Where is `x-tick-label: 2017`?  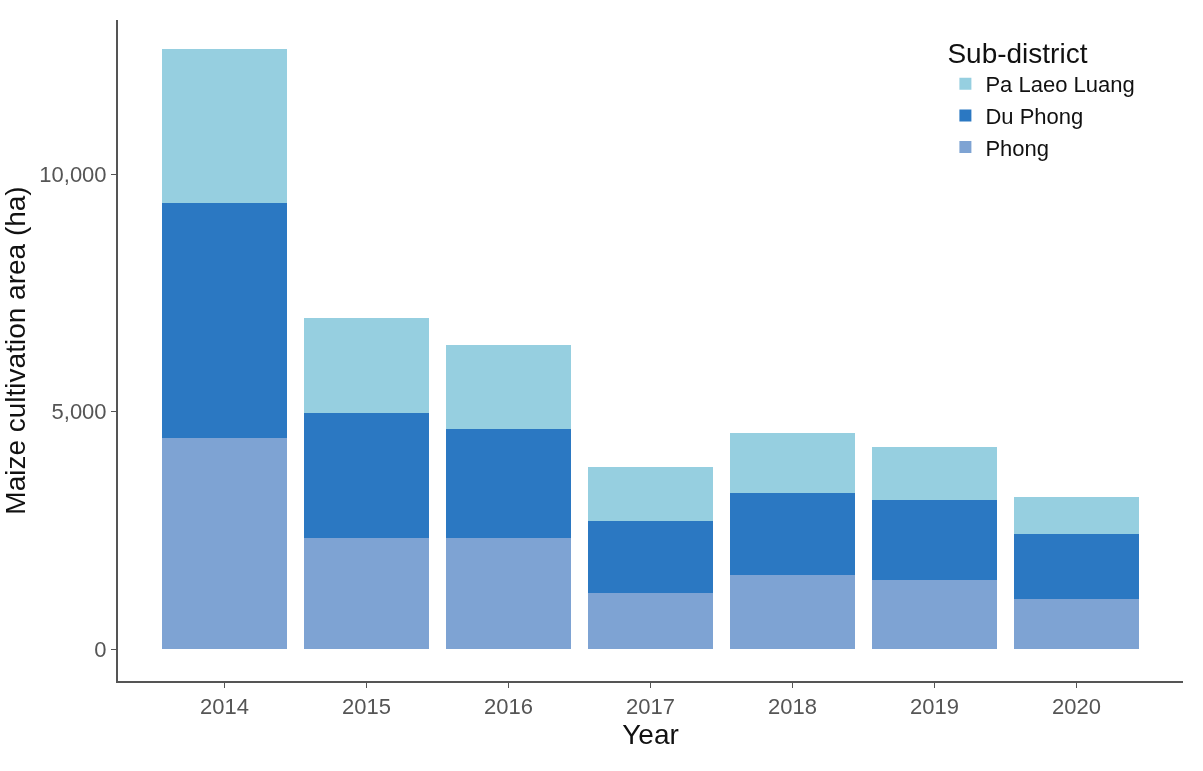
x-tick-label: 2017 is located at coordinates (650, 707).